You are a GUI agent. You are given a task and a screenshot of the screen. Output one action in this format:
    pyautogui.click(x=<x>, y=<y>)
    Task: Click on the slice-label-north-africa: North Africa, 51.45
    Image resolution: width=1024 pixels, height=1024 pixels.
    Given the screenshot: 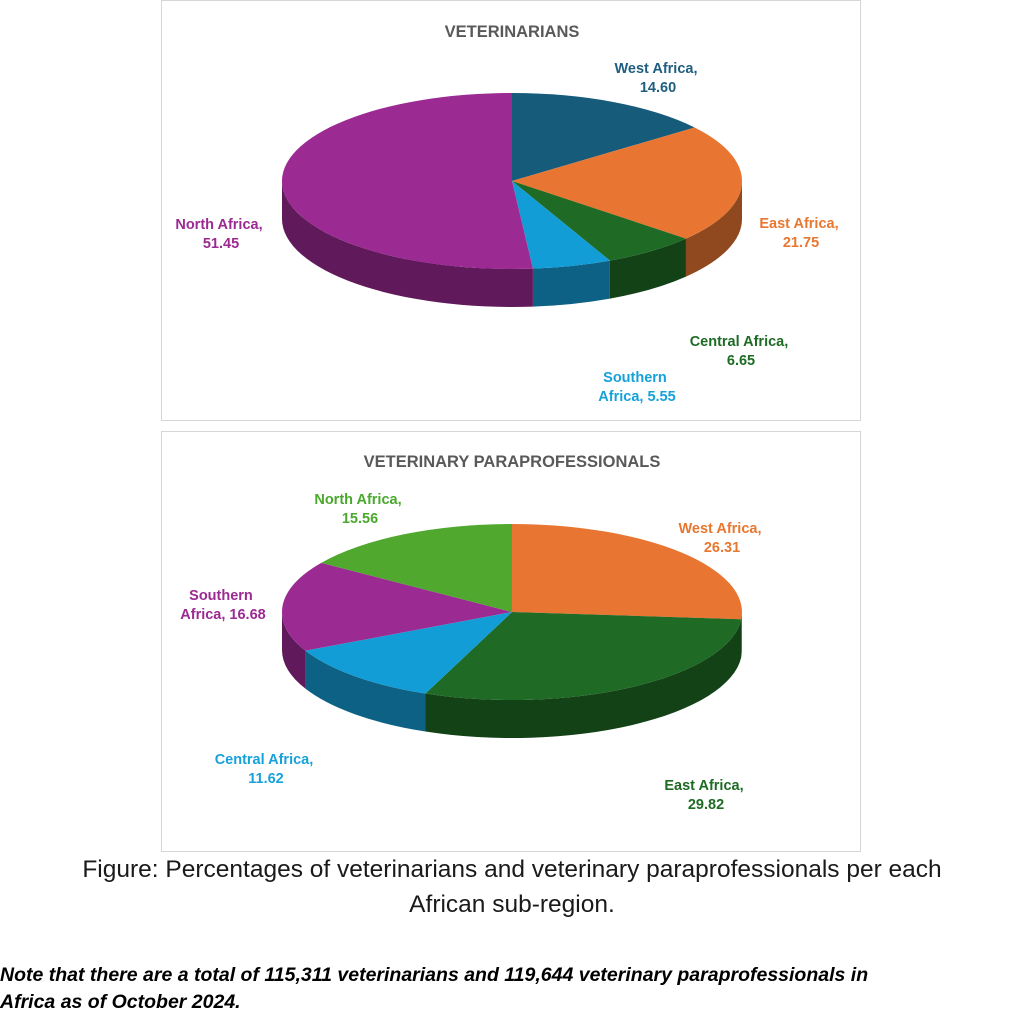 What is the action you would take?
    pyautogui.click(x=220, y=234)
    